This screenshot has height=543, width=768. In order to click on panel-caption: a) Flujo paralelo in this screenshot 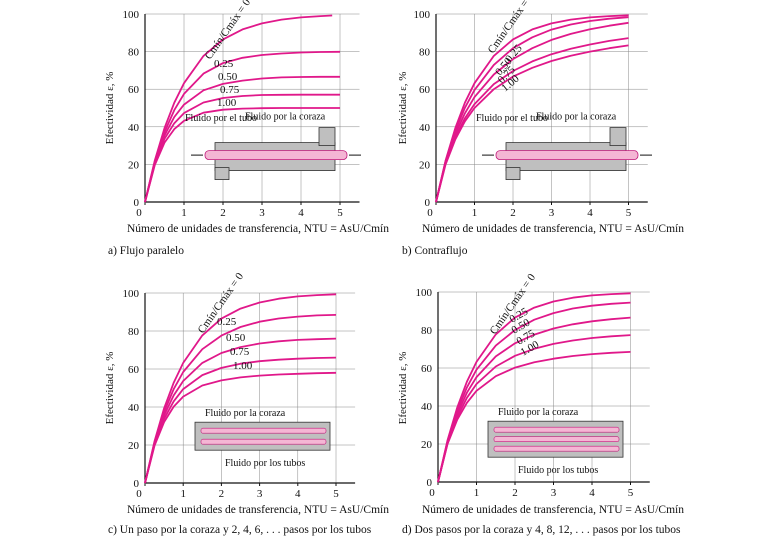, I will do `click(146, 251)`.